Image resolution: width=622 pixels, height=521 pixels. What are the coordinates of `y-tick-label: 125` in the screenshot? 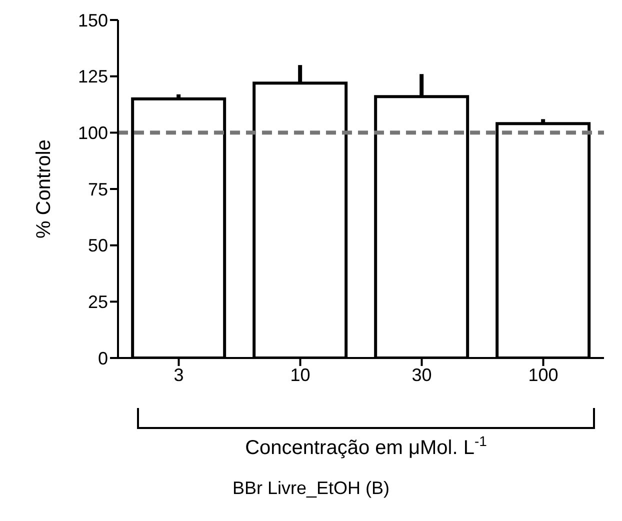 It's located at (93, 76).